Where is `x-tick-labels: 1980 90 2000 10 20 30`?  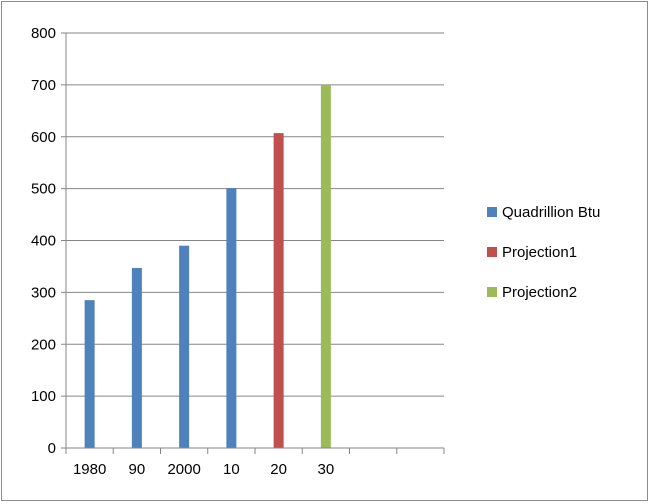
x-tick-labels: 1980 90 2000 10 20 30 is located at coordinates (203, 469).